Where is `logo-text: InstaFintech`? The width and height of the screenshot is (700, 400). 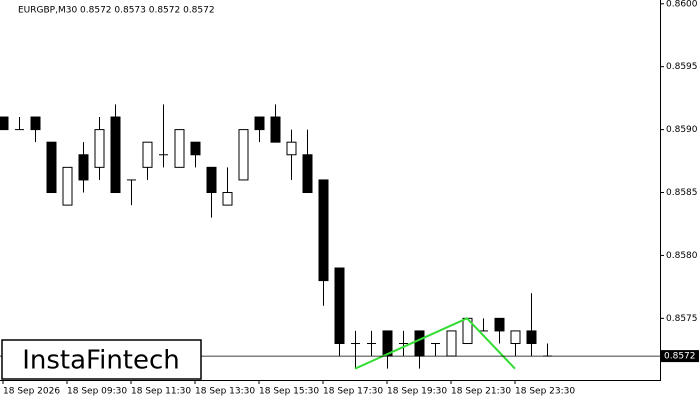
logo-text: InstaFintech is located at coordinates (101, 361).